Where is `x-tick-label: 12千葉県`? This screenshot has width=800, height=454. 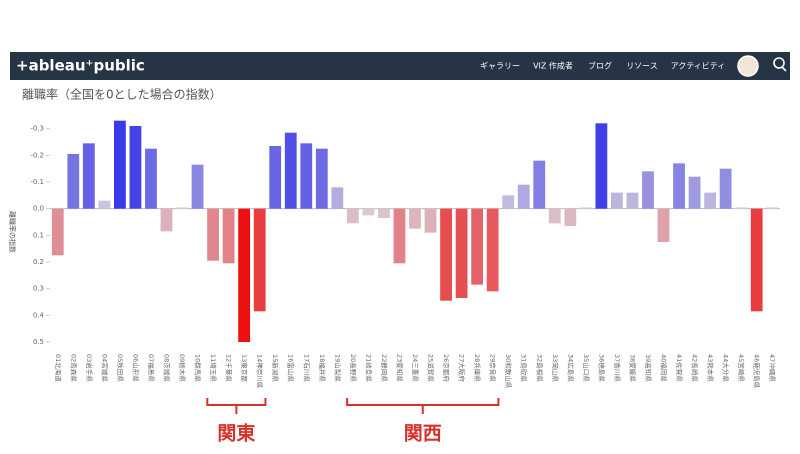
x-tick-label: 12千葉県 is located at coordinates (229, 368).